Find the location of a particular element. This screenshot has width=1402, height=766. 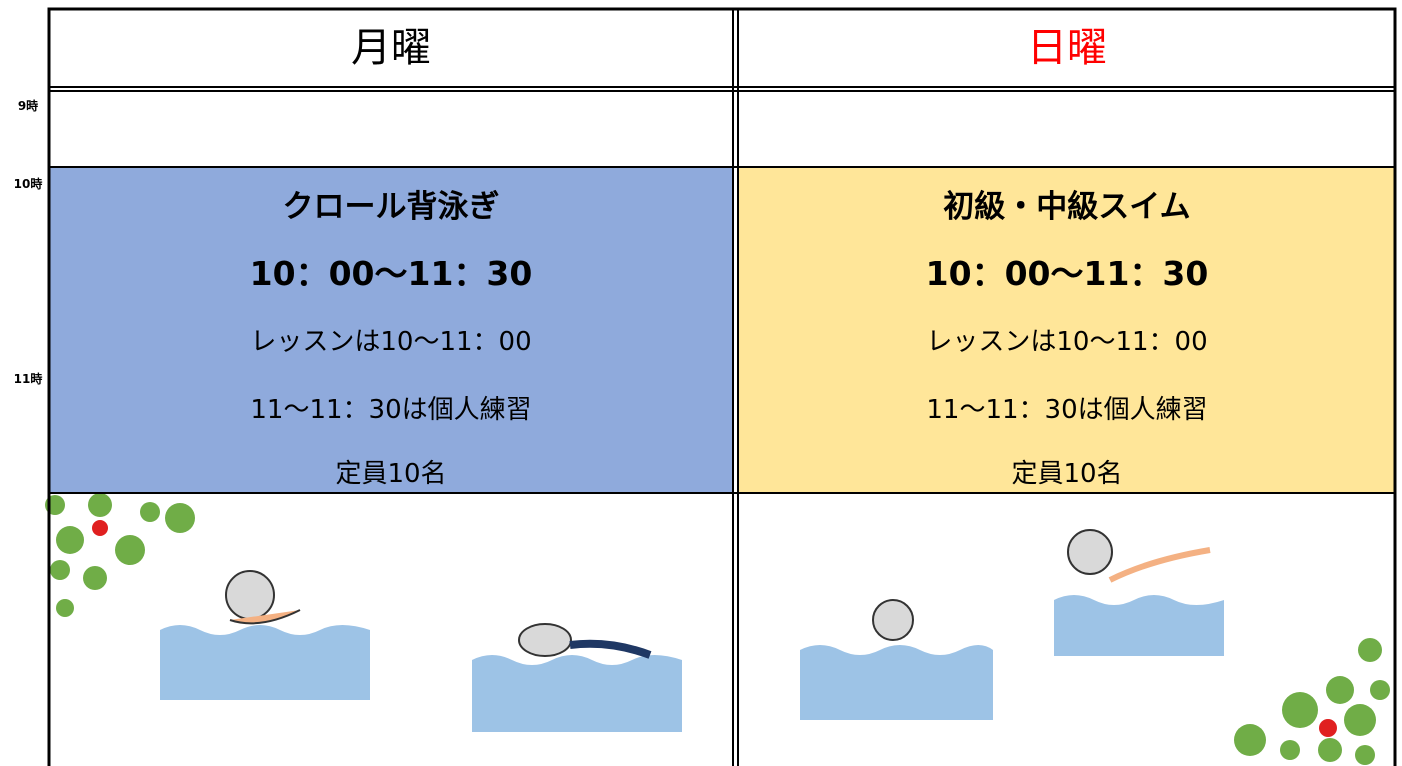

day-header: 日曜 is located at coordinates (1067, 48).